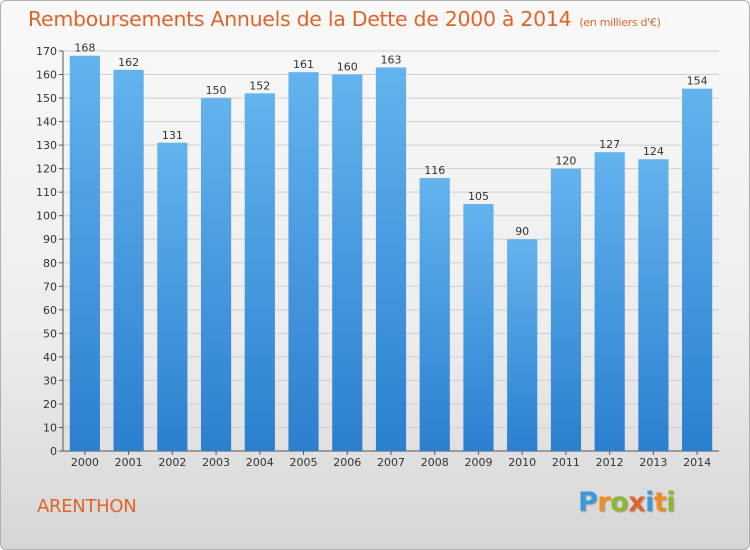 The image size is (750, 550). I want to click on logo-letter: P, so click(588, 502).